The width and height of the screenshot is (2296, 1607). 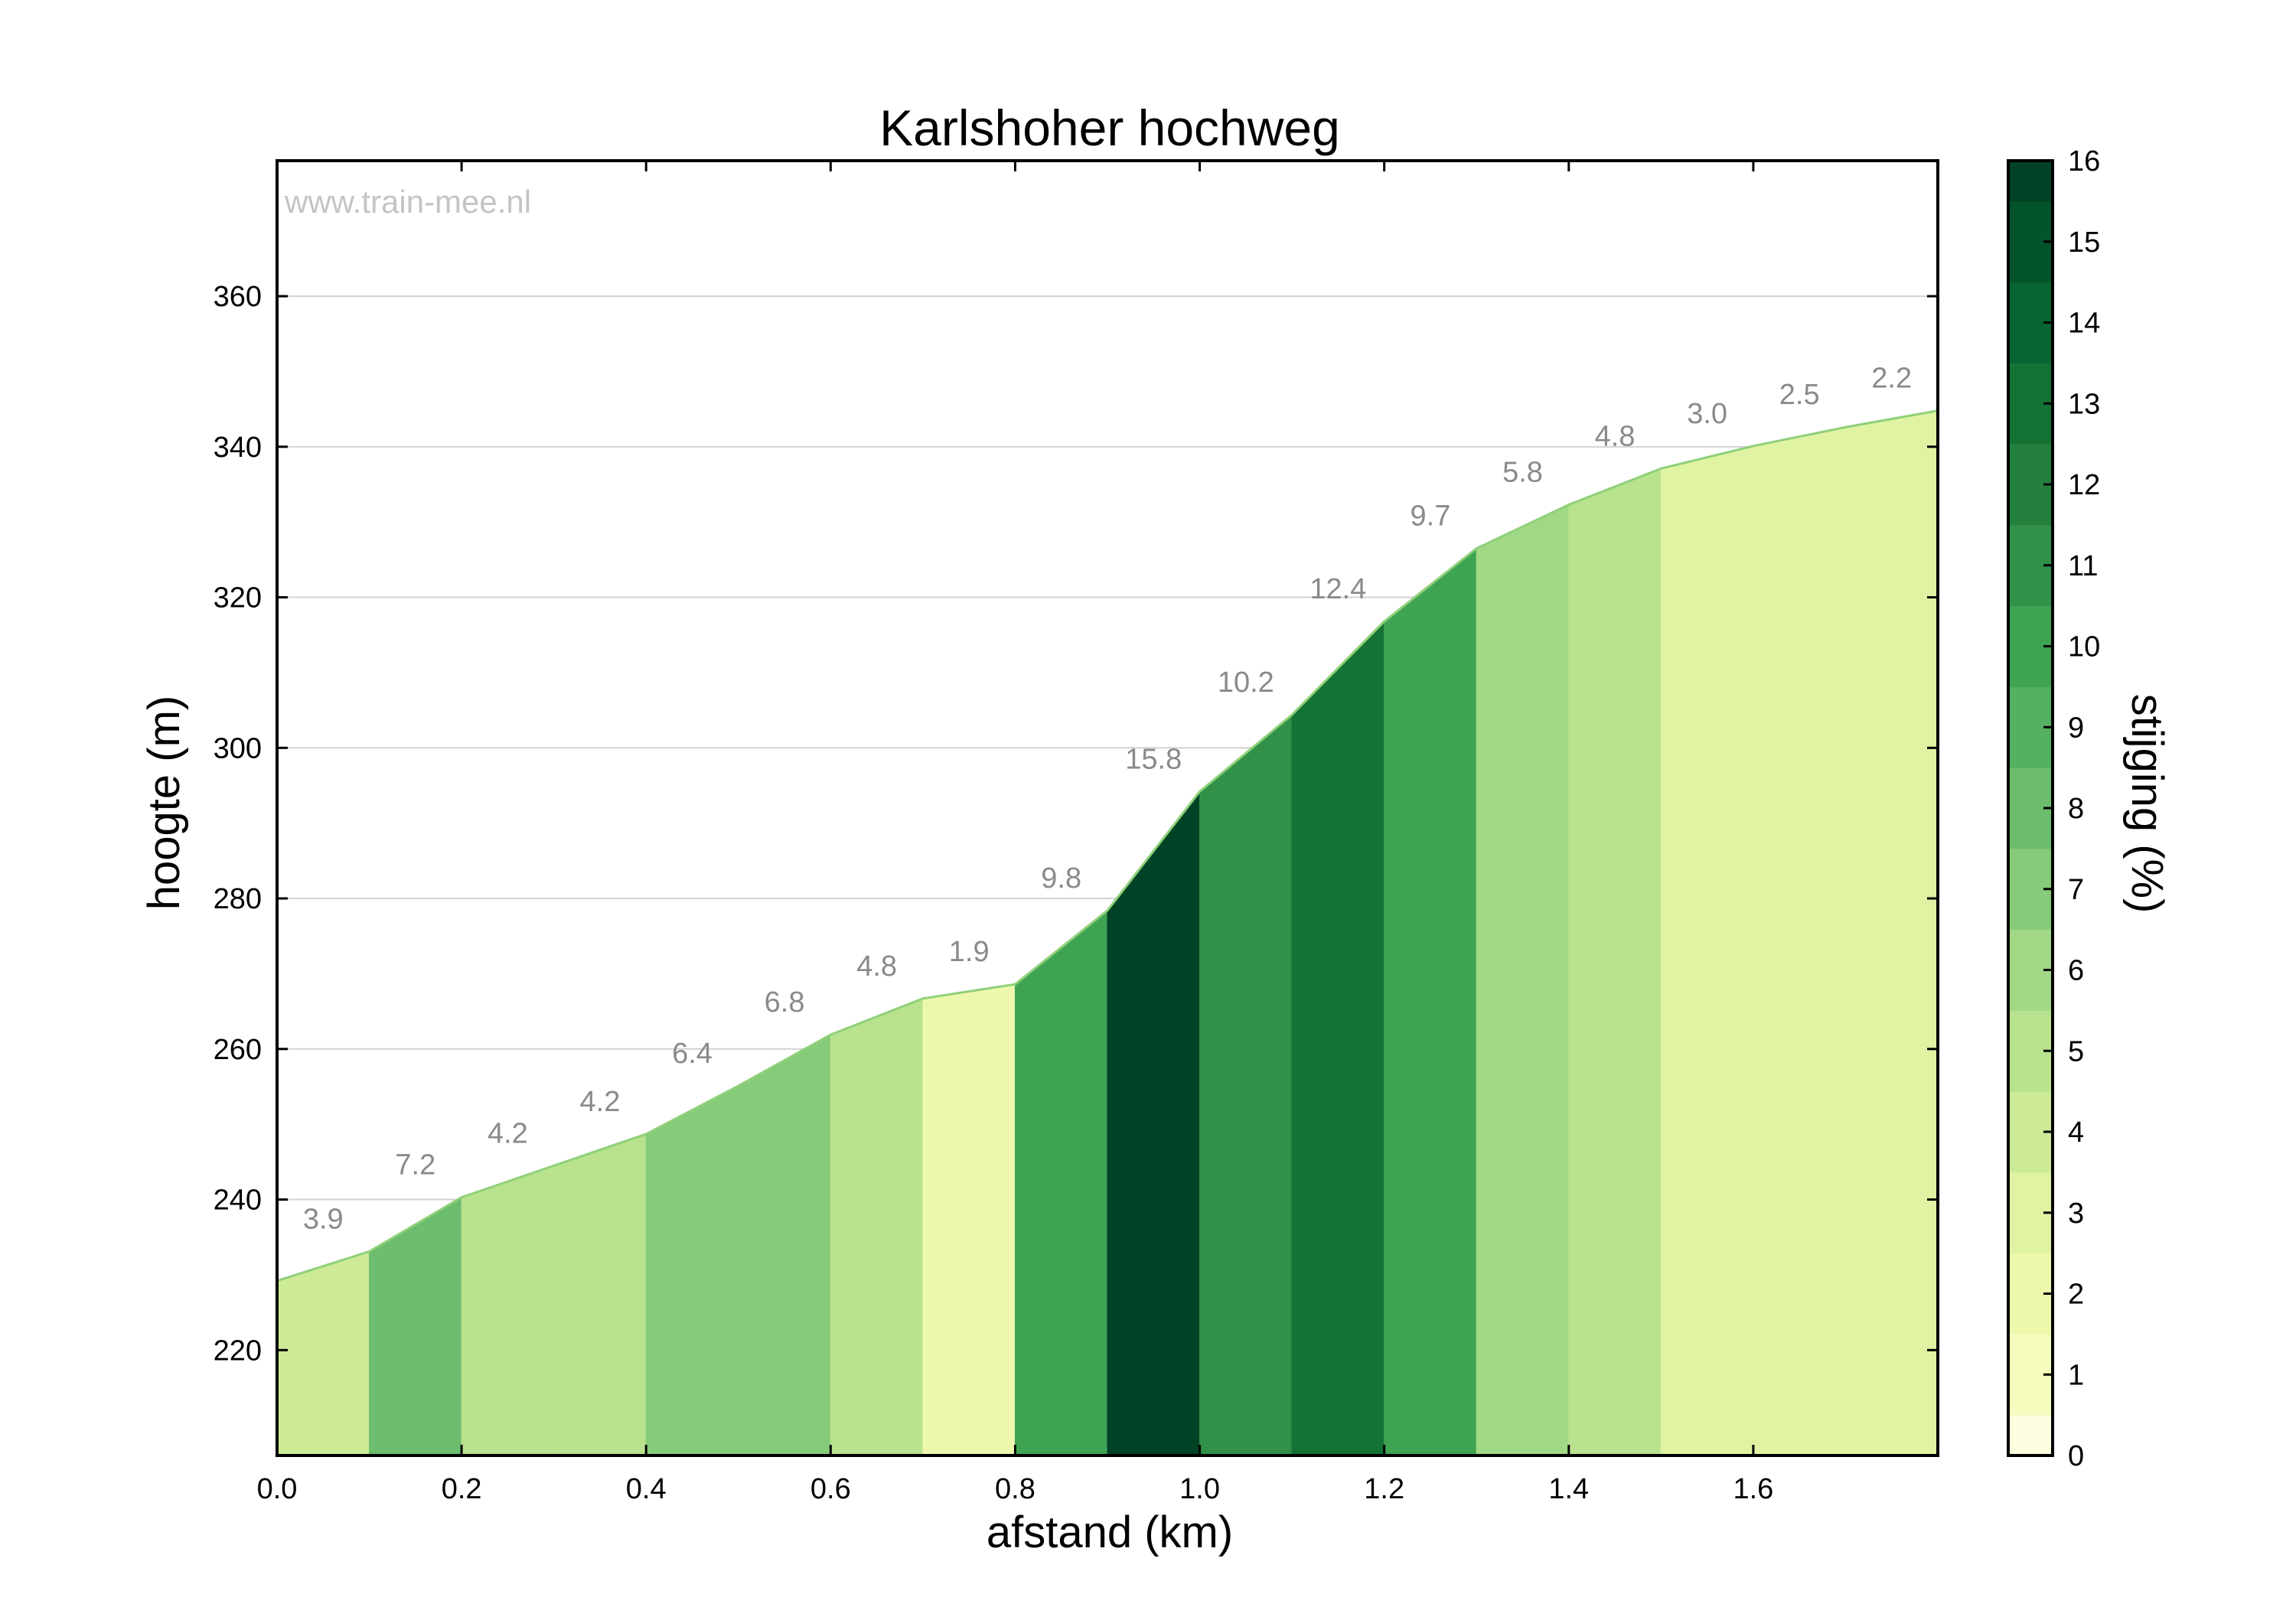 What do you see at coordinates (600, 1102) in the screenshot?
I see `grade-label-4: 4.2` at bounding box center [600, 1102].